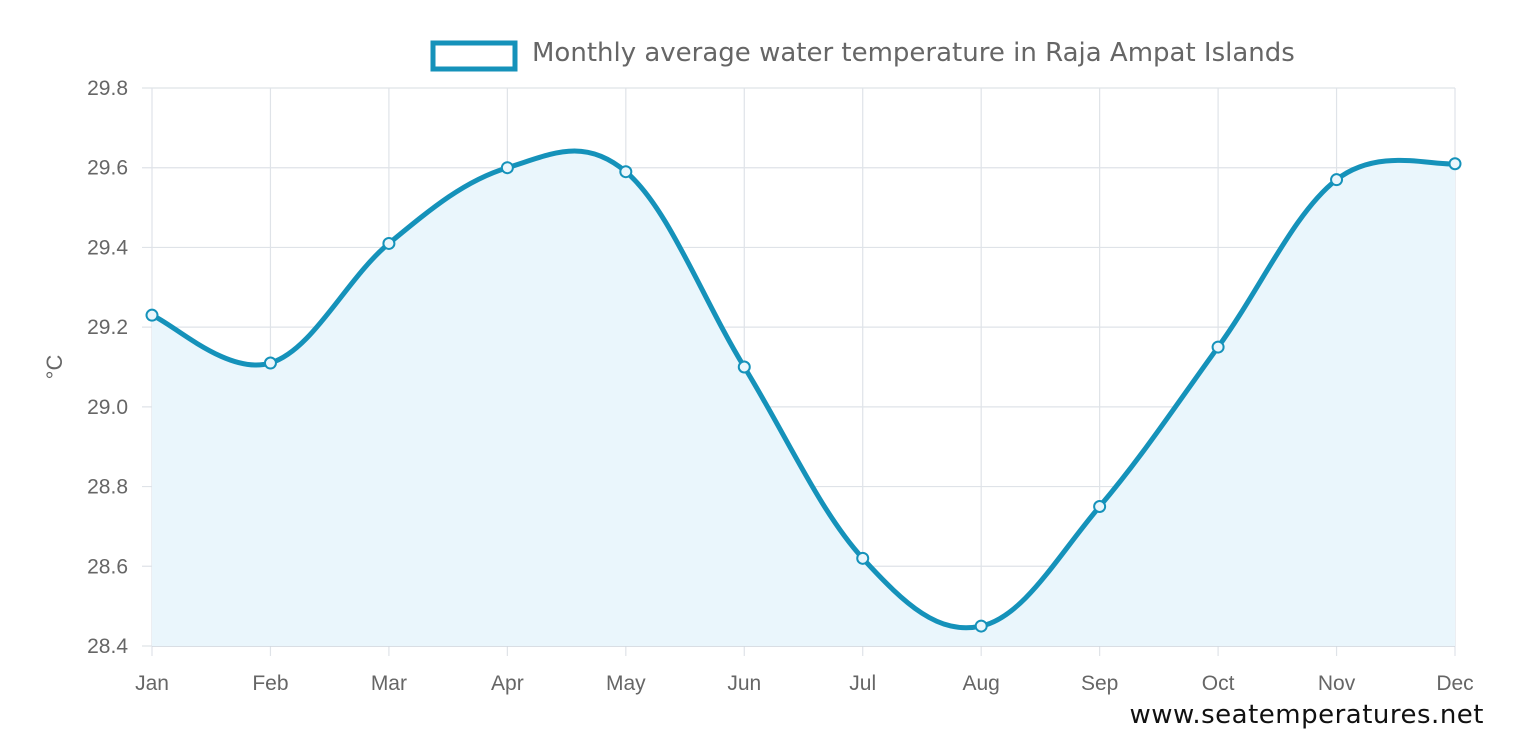 The width and height of the screenshot is (1522, 736). I want to click on x-tick-label: Mar, so click(389, 683).